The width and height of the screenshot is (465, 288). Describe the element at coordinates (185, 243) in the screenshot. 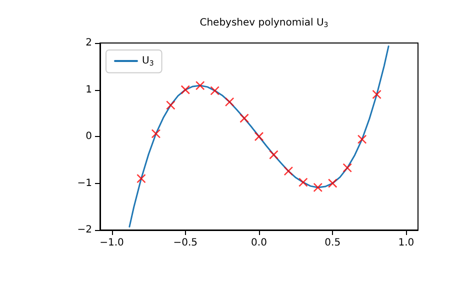

I see `x-tick-label: −0.5` at that location.